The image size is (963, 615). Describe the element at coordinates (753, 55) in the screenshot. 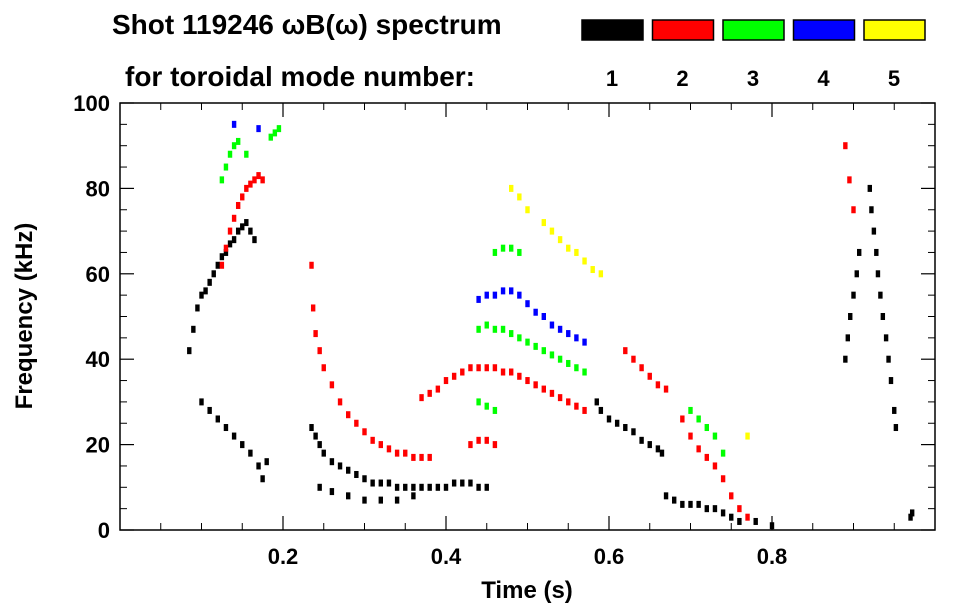

I see `legend: 1 2 3 4 5` at that location.